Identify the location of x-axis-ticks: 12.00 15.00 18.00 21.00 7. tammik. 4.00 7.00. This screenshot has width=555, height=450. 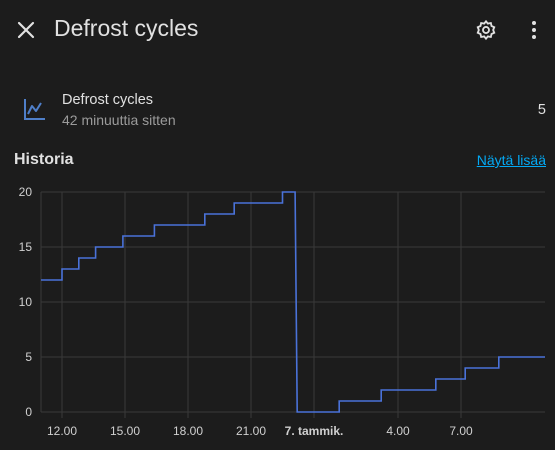
(260, 431).